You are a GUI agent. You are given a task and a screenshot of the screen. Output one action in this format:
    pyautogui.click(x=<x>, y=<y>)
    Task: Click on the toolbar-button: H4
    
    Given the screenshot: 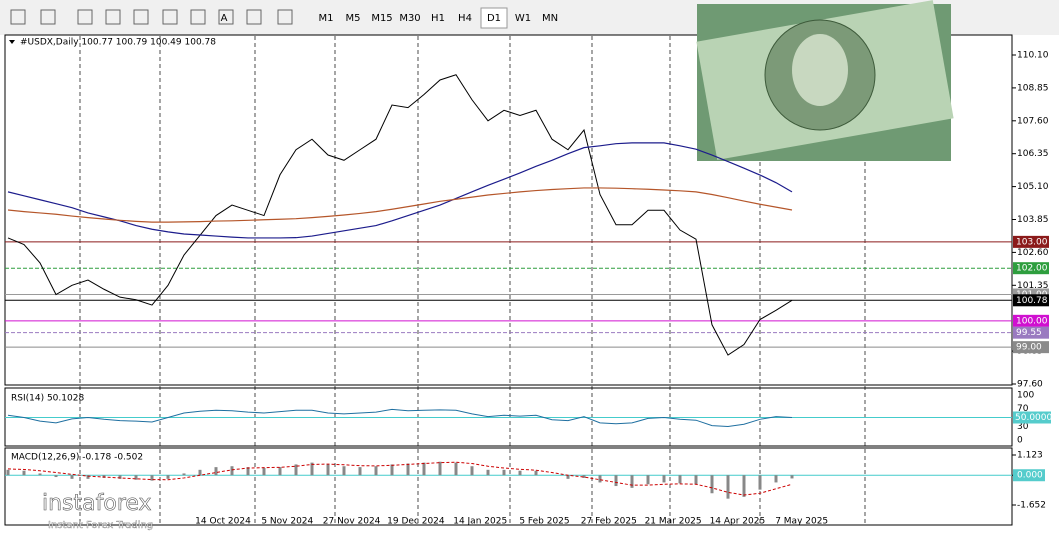 What is the action you would take?
    pyautogui.click(x=465, y=18)
    